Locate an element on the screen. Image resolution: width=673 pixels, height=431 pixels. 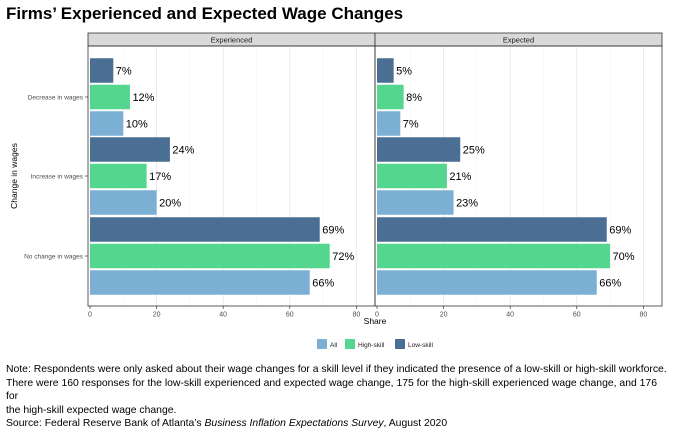
data-label: 21% is located at coordinates (460, 177).